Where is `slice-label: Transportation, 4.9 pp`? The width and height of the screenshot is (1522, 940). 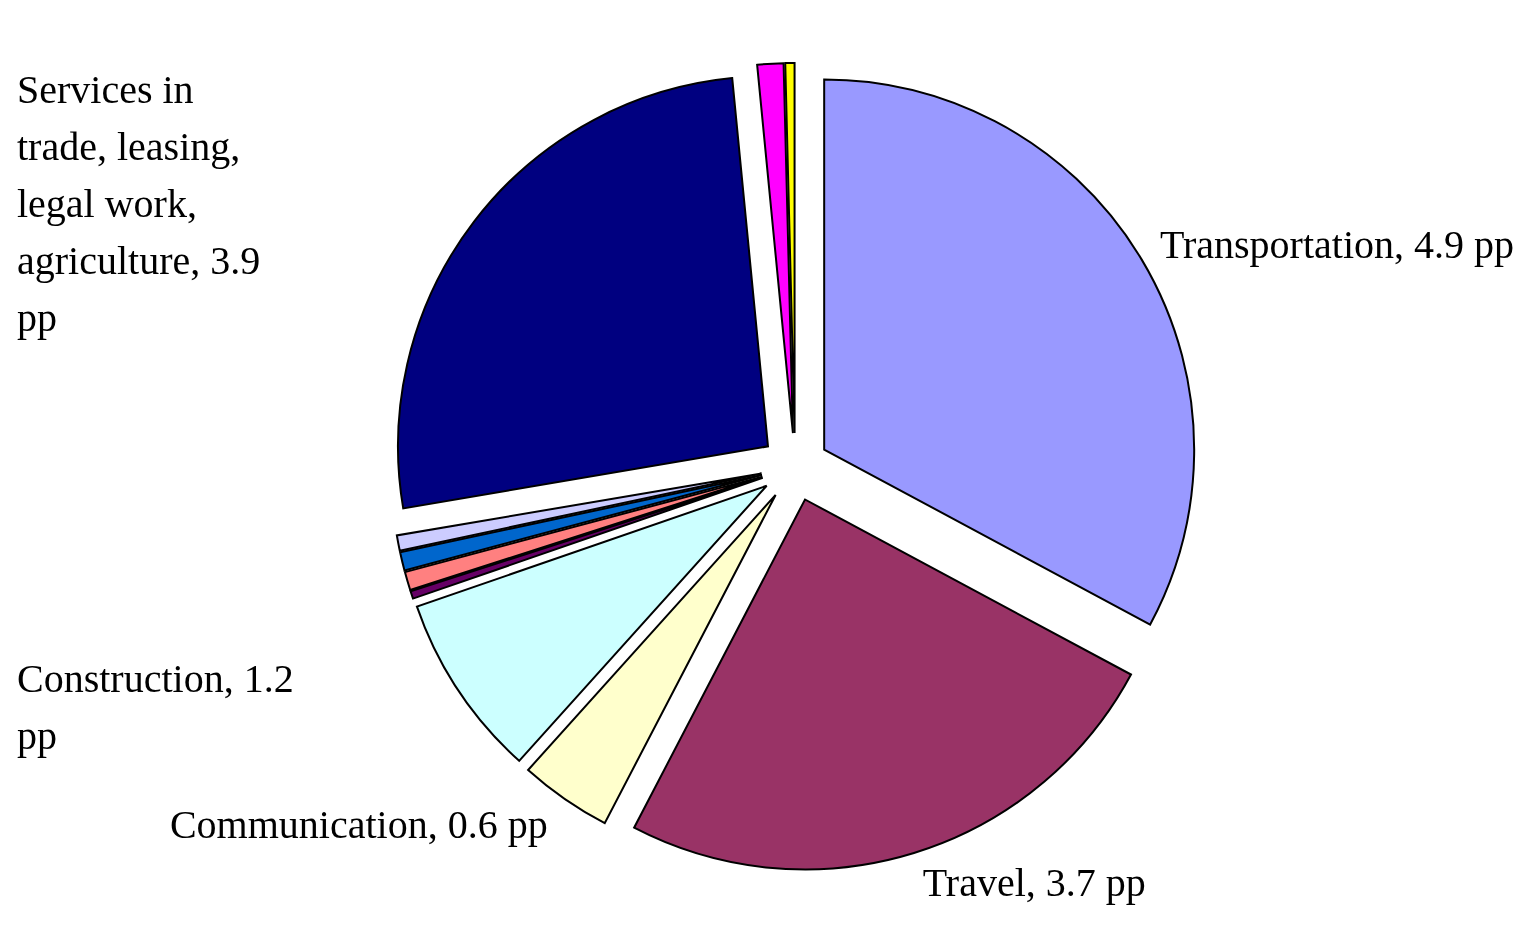 slice-label: Transportation, 4.9 pp is located at coordinates (1336, 245).